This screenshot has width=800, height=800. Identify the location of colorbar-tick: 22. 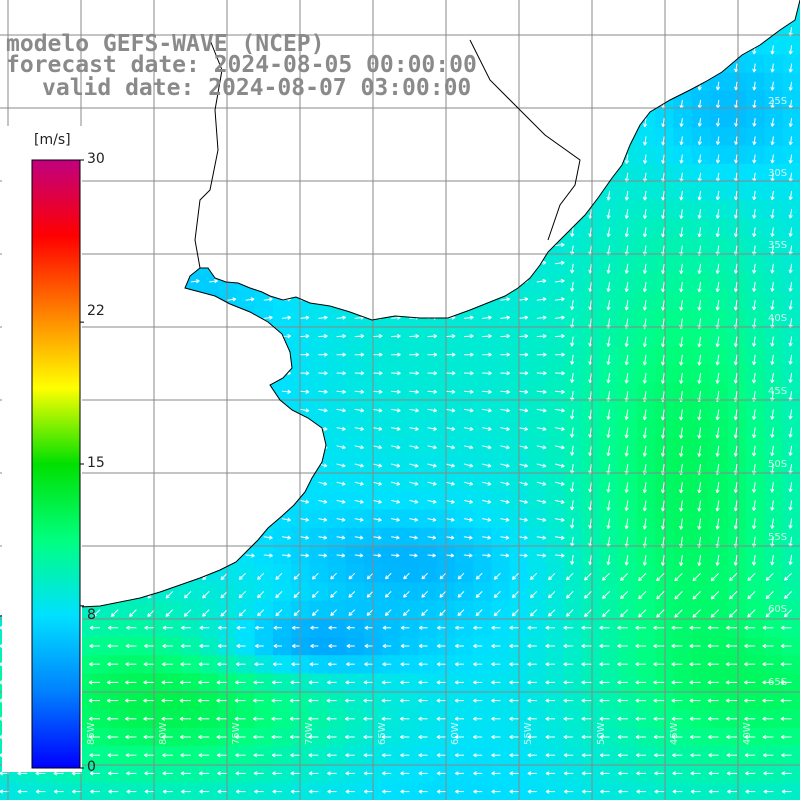
(96, 311).